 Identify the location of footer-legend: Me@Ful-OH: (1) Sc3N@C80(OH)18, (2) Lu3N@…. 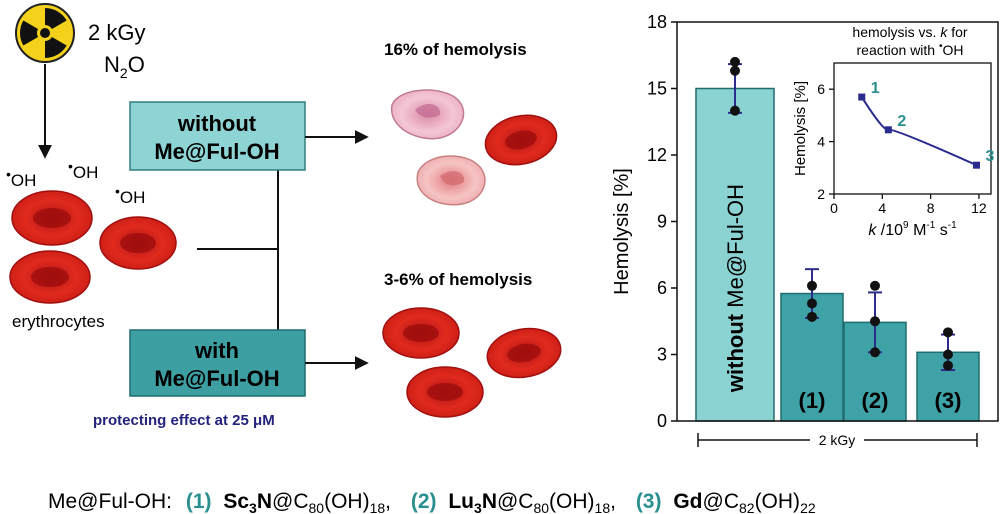
(432, 502).